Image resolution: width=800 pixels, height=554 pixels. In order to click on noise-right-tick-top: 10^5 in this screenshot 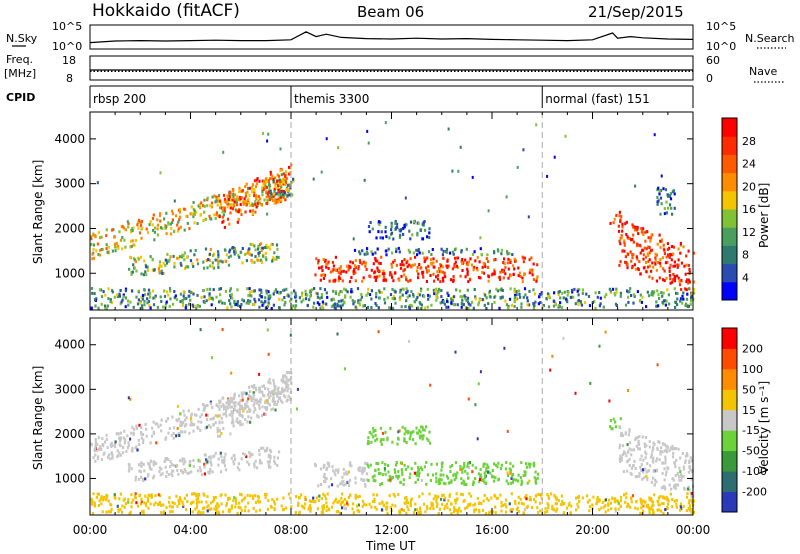, I will do `click(721, 26)`.